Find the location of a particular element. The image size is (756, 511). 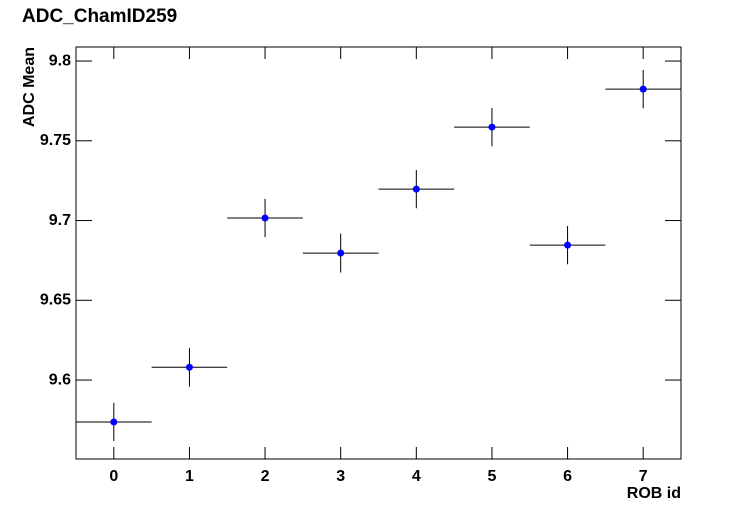

x-tick-label: 6 is located at coordinates (567, 476).